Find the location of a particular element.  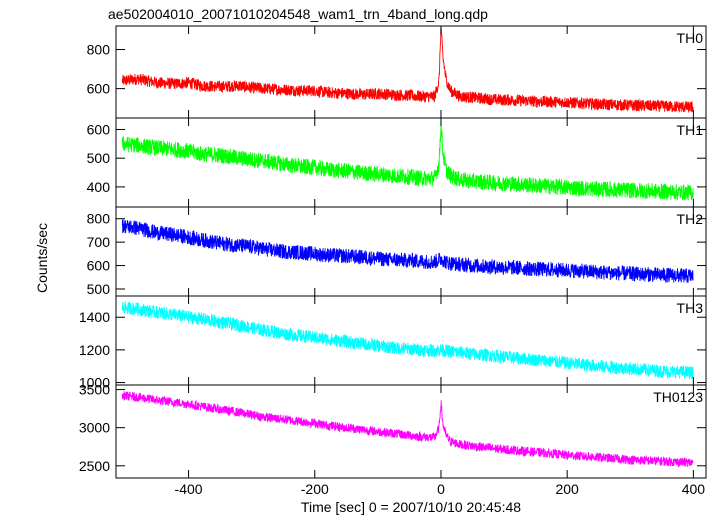

y-tick-label: 2500 is located at coordinates (94, 466).